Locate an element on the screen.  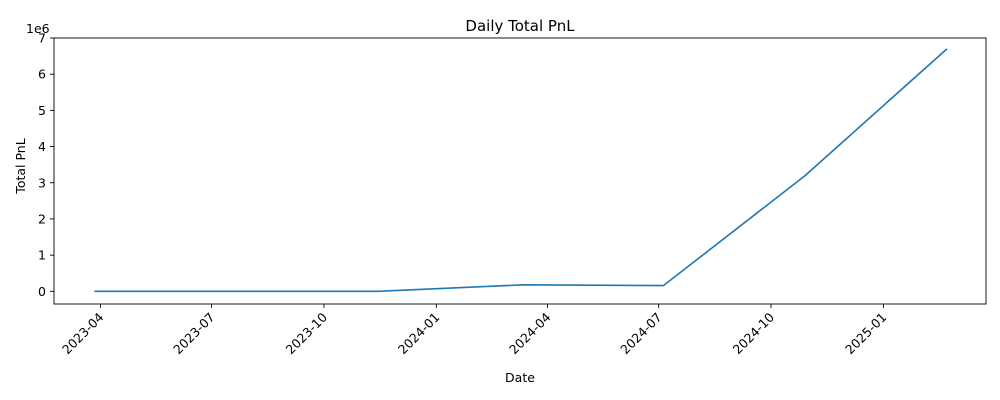
x-tick-label: 2023-07 is located at coordinates (194, 334).